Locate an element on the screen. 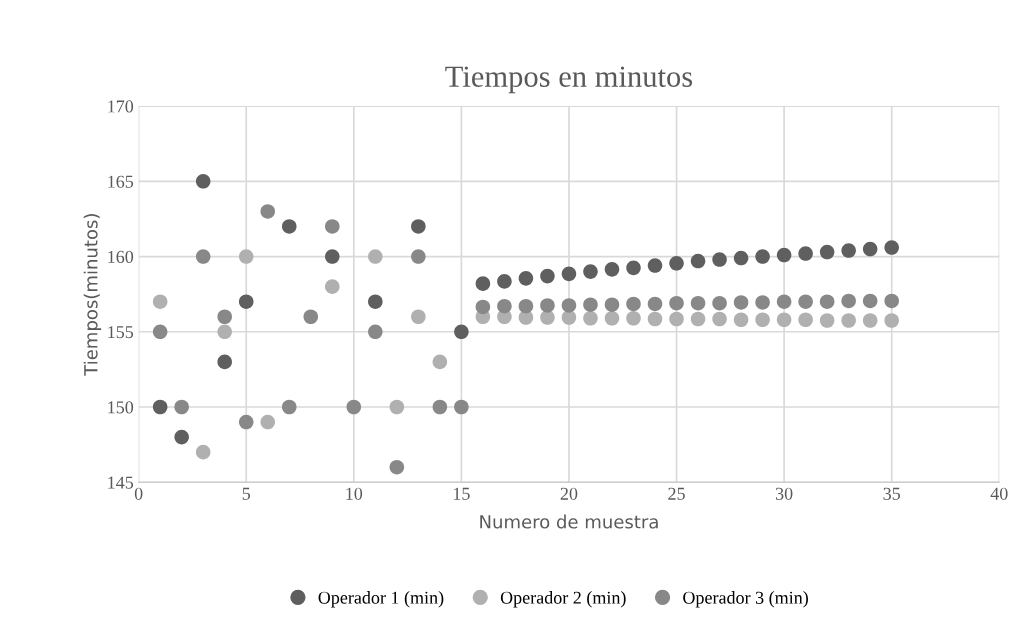 Image resolution: width=1027 pixels, height=643 pixels. y-tick-label: 145 is located at coordinates (121, 482).